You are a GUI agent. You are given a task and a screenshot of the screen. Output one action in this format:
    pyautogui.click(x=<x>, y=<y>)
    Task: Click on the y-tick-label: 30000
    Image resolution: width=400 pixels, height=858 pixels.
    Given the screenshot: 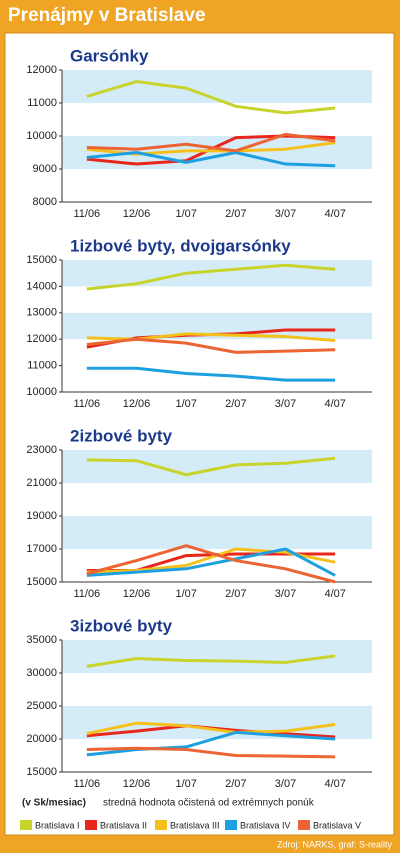 What is the action you would take?
    pyautogui.click(x=41, y=673)
    